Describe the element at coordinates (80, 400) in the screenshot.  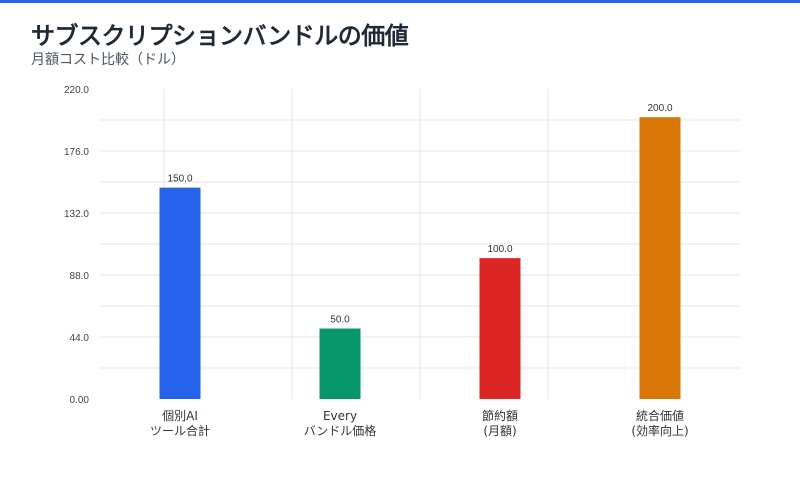
I see `y-tick-label: 0.00` at that location.